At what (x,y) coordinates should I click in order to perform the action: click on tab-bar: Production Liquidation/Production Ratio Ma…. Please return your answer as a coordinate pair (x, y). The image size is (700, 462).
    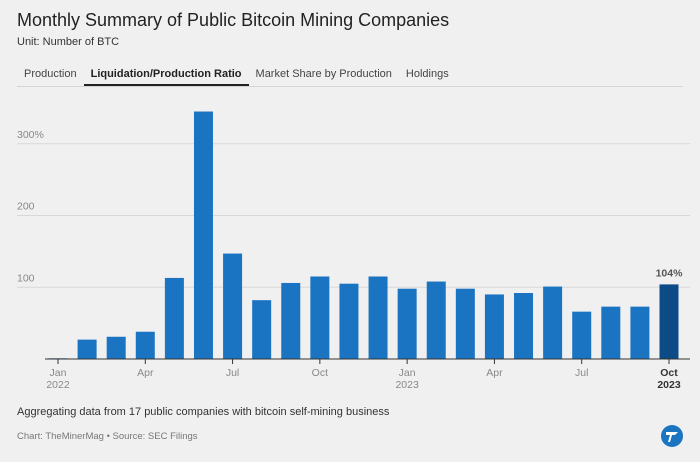
    Looking at the image, I should click on (350, 75).